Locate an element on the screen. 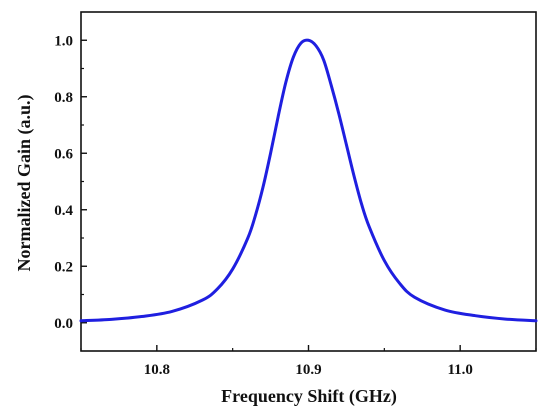 The width and height of the screenshot is (550, 418). y-tick-label: 0.4 is located at coordinates (63, 211).